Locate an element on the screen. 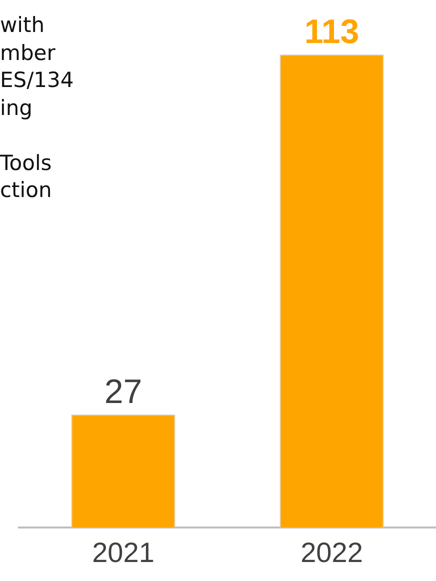  data-label: 27 is located at coordinates (123, 391).